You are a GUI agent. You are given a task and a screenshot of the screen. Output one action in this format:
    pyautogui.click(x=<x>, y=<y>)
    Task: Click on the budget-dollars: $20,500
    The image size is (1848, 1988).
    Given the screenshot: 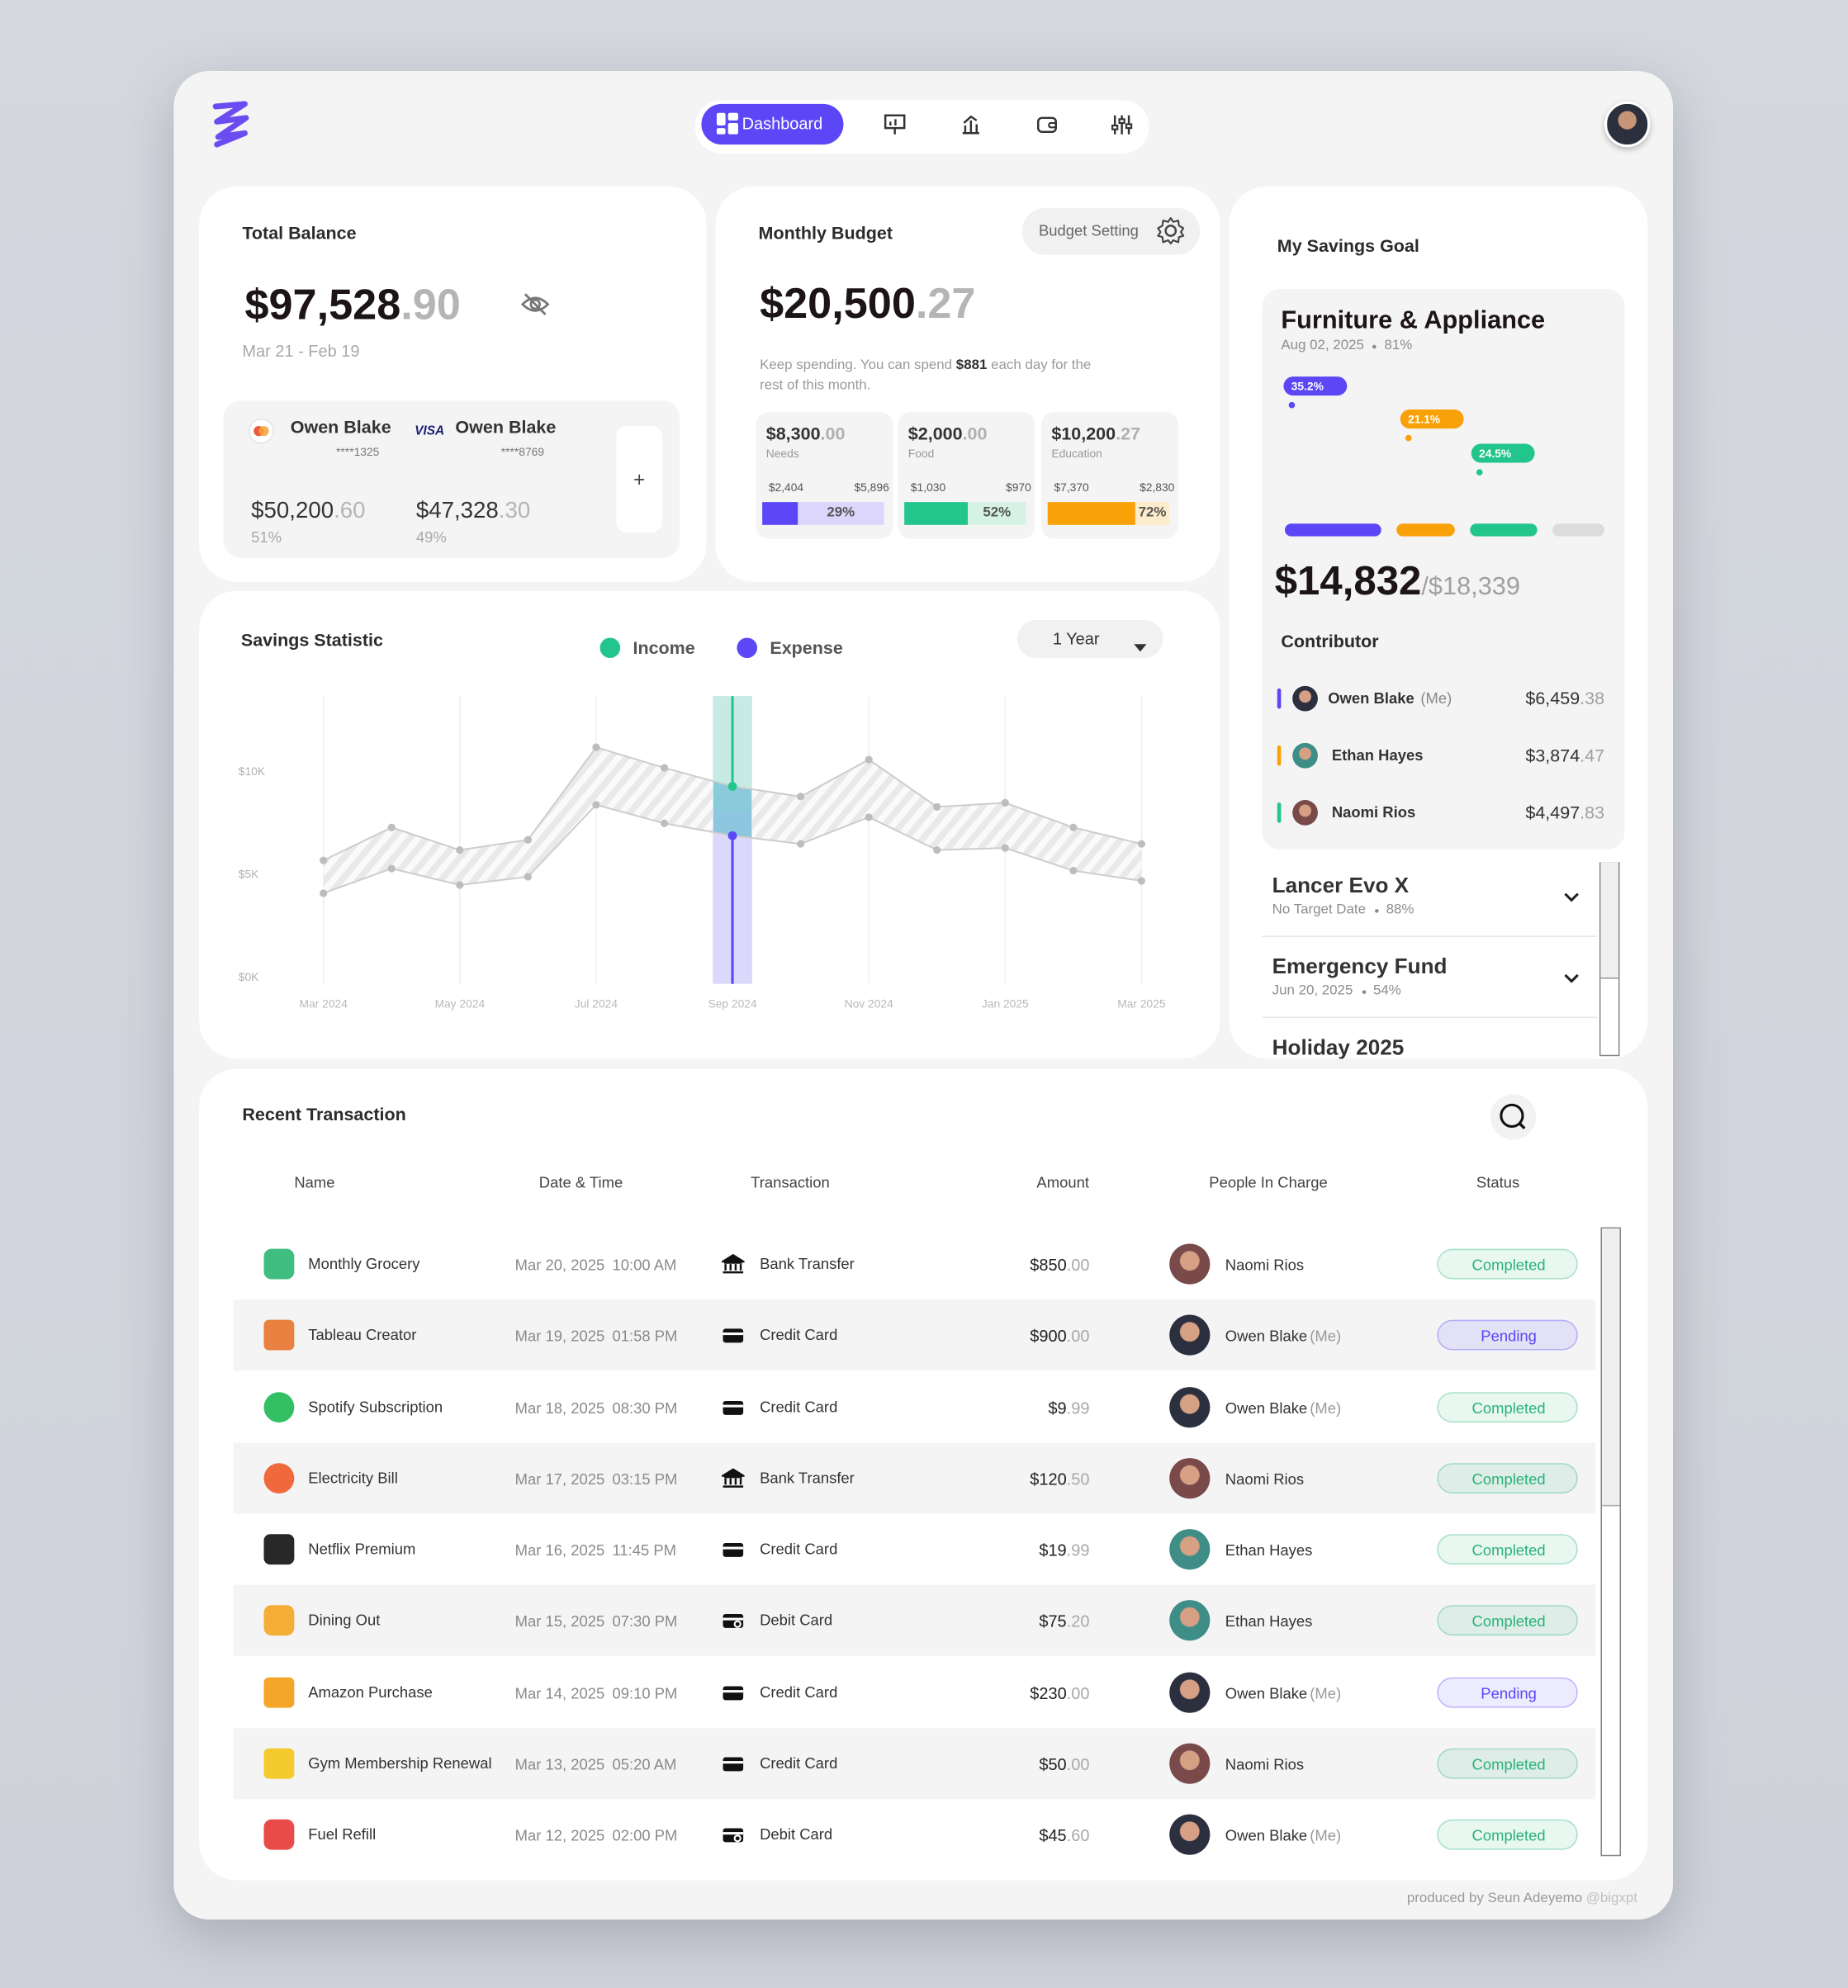 What is the action you would take?
    pyautogui.click(x=838, y=304)
    